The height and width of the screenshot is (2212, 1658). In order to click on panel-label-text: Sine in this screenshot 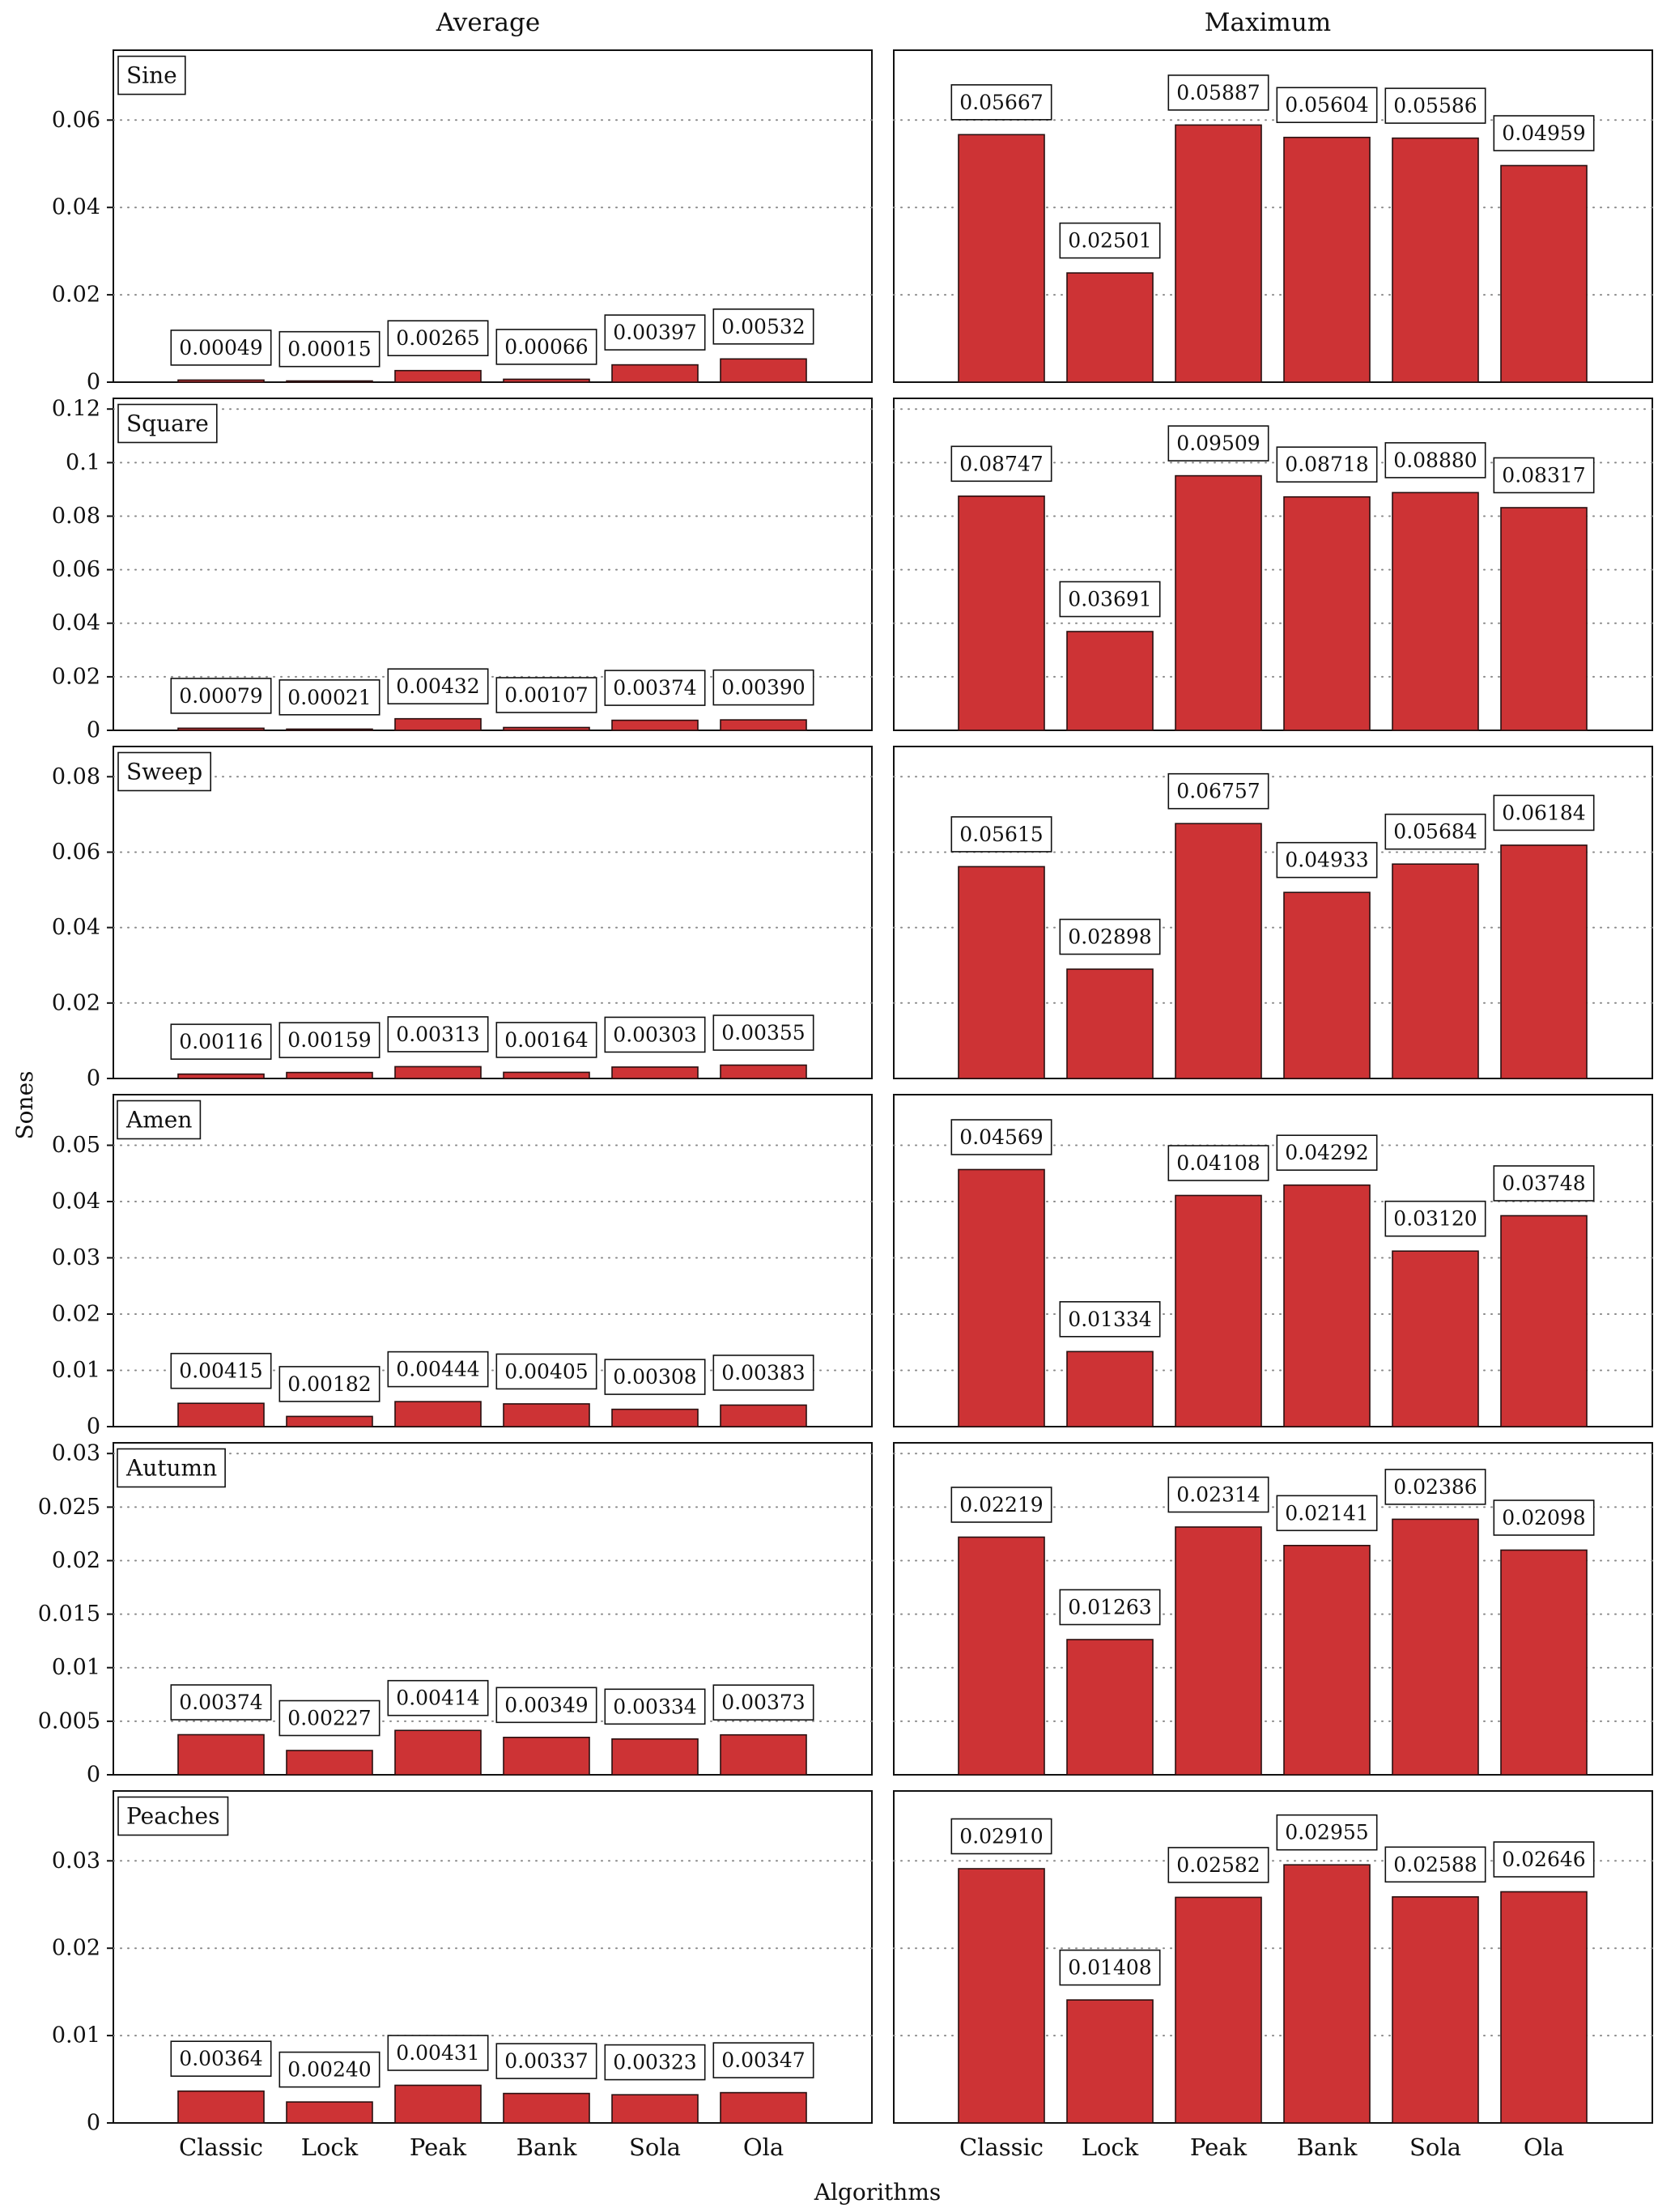, I will do `click(151, 75)`.